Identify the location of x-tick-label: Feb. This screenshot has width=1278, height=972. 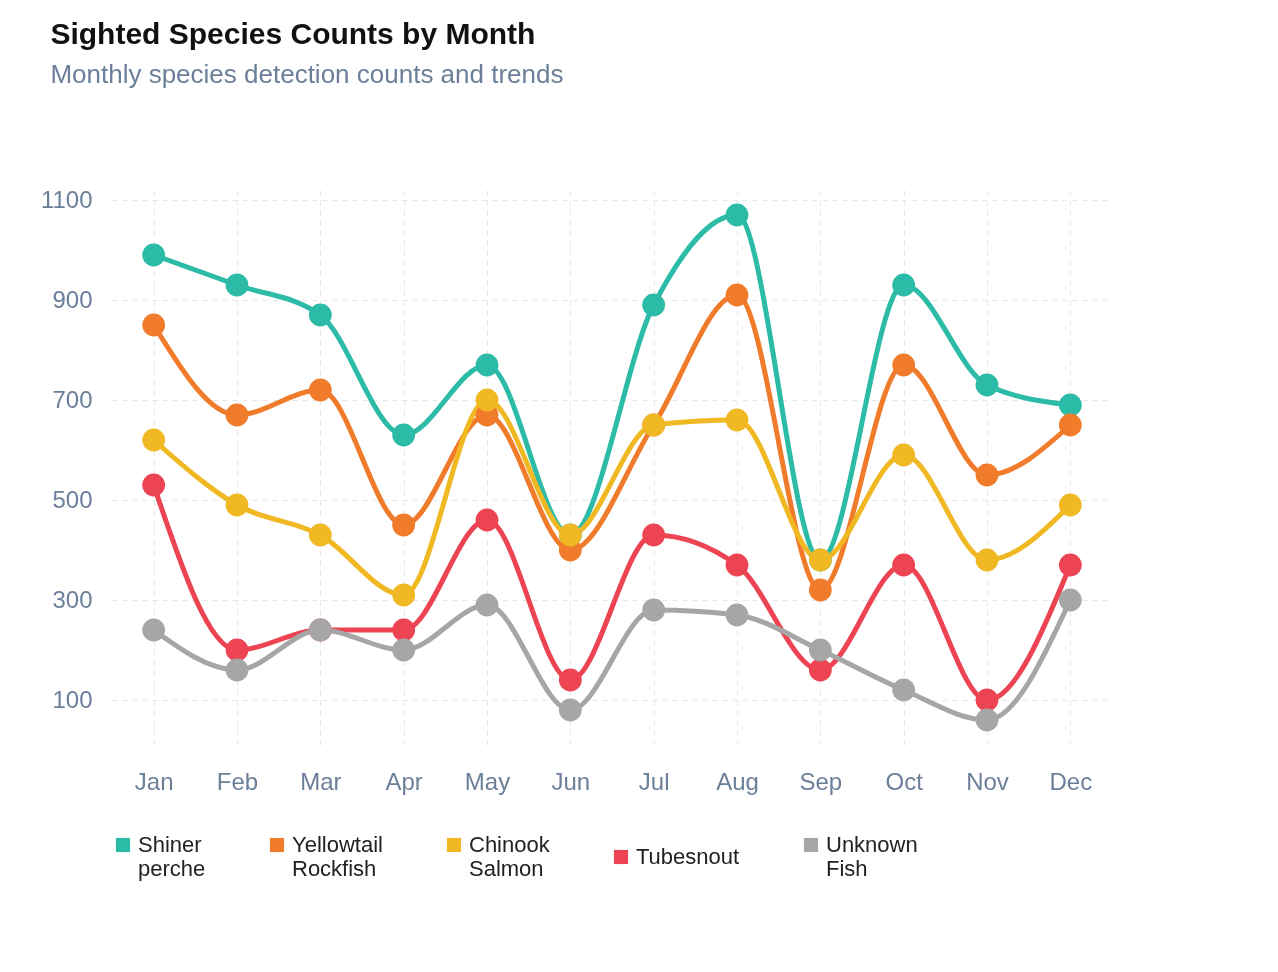
(237, 781).